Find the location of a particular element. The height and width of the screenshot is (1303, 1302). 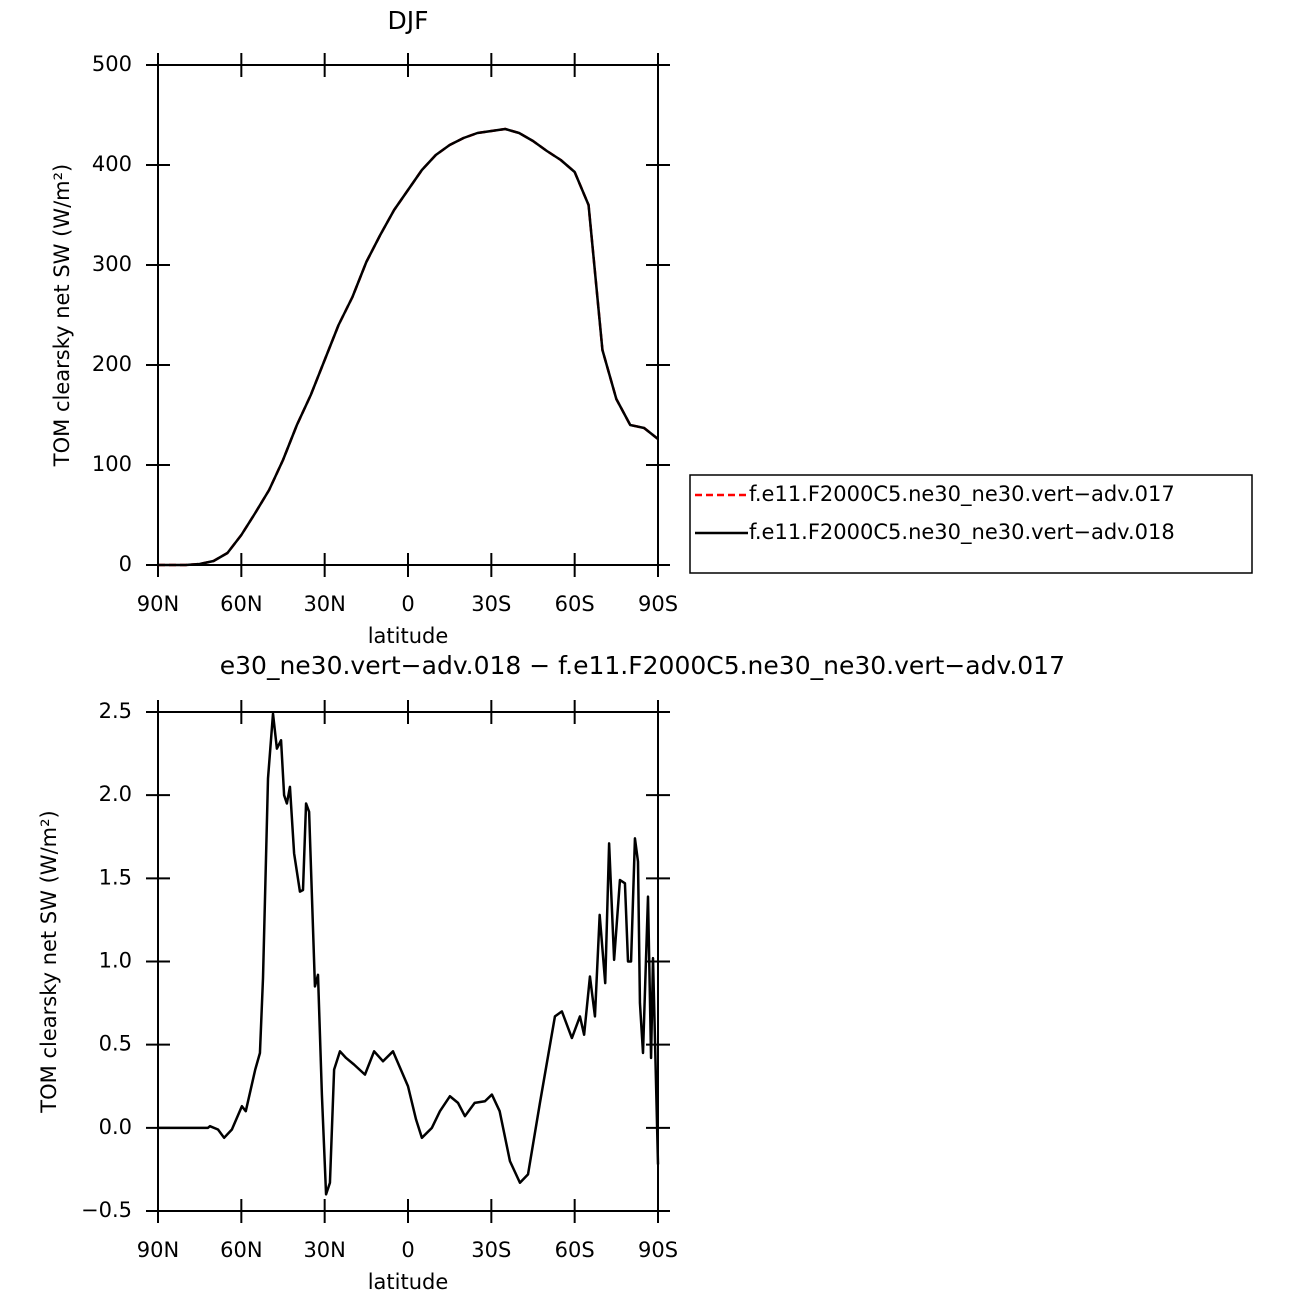

legend-label: f.e11.F2000C5.ne30_ne30.vert−adv.017 is located at coordinates (962, 494).